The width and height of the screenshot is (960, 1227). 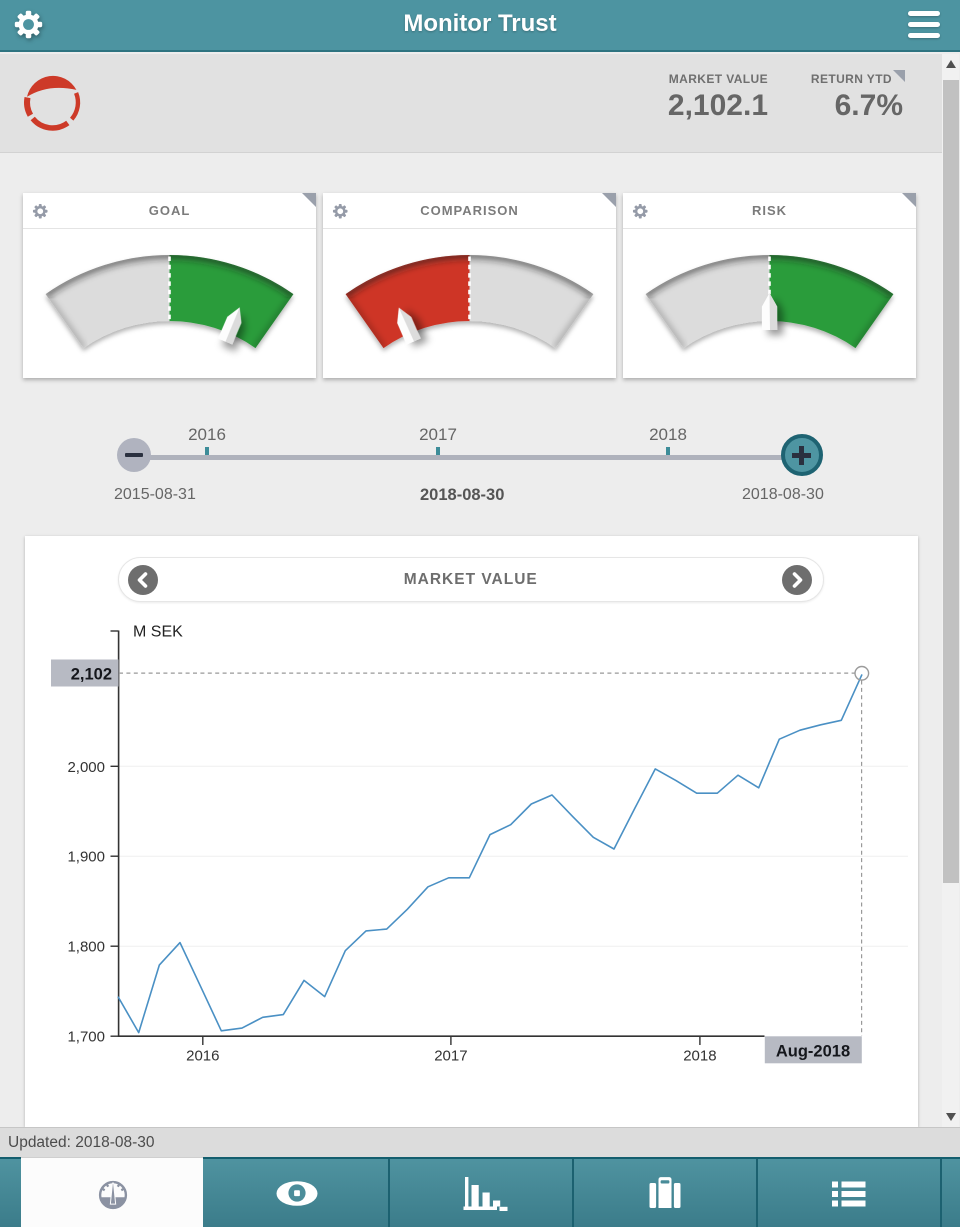 What do you see at coordinates (86, 766) in the screenshot?
I see `svg-text: 2,000` at bounding box center [86, 766].